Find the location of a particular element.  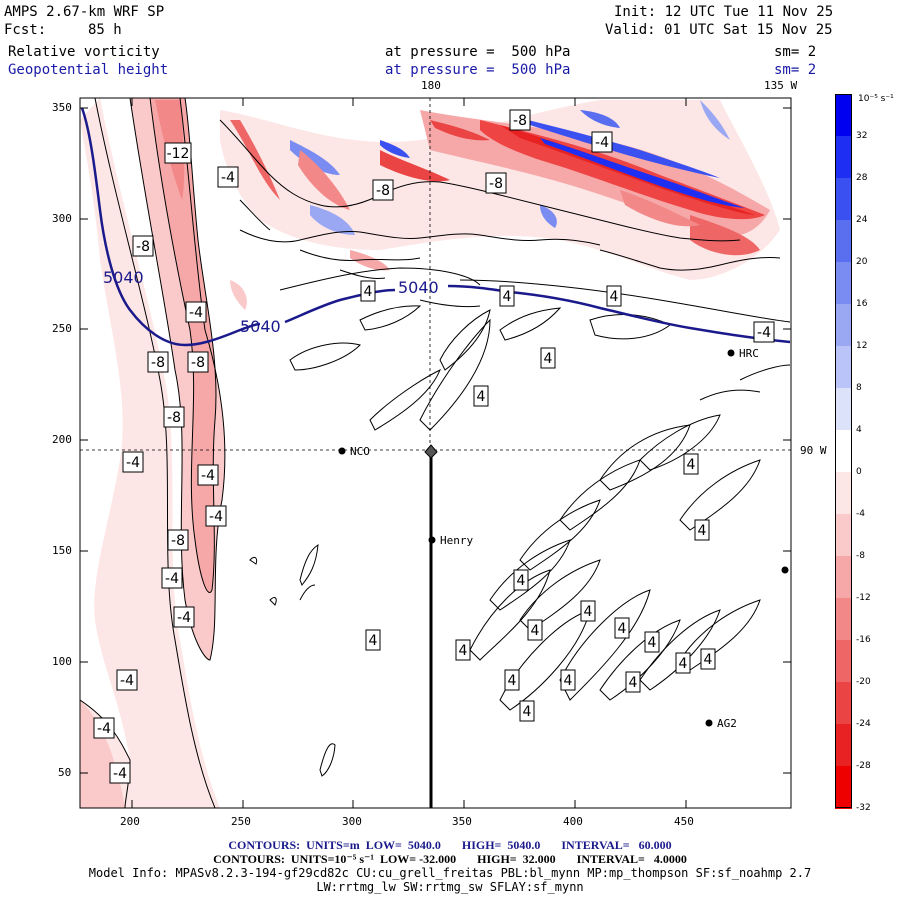

footer-model-info-2: LW:rrtmg_lw SW:rrtmg_sw SFLAY:sf_mynn is located at coordinates (450, 887).